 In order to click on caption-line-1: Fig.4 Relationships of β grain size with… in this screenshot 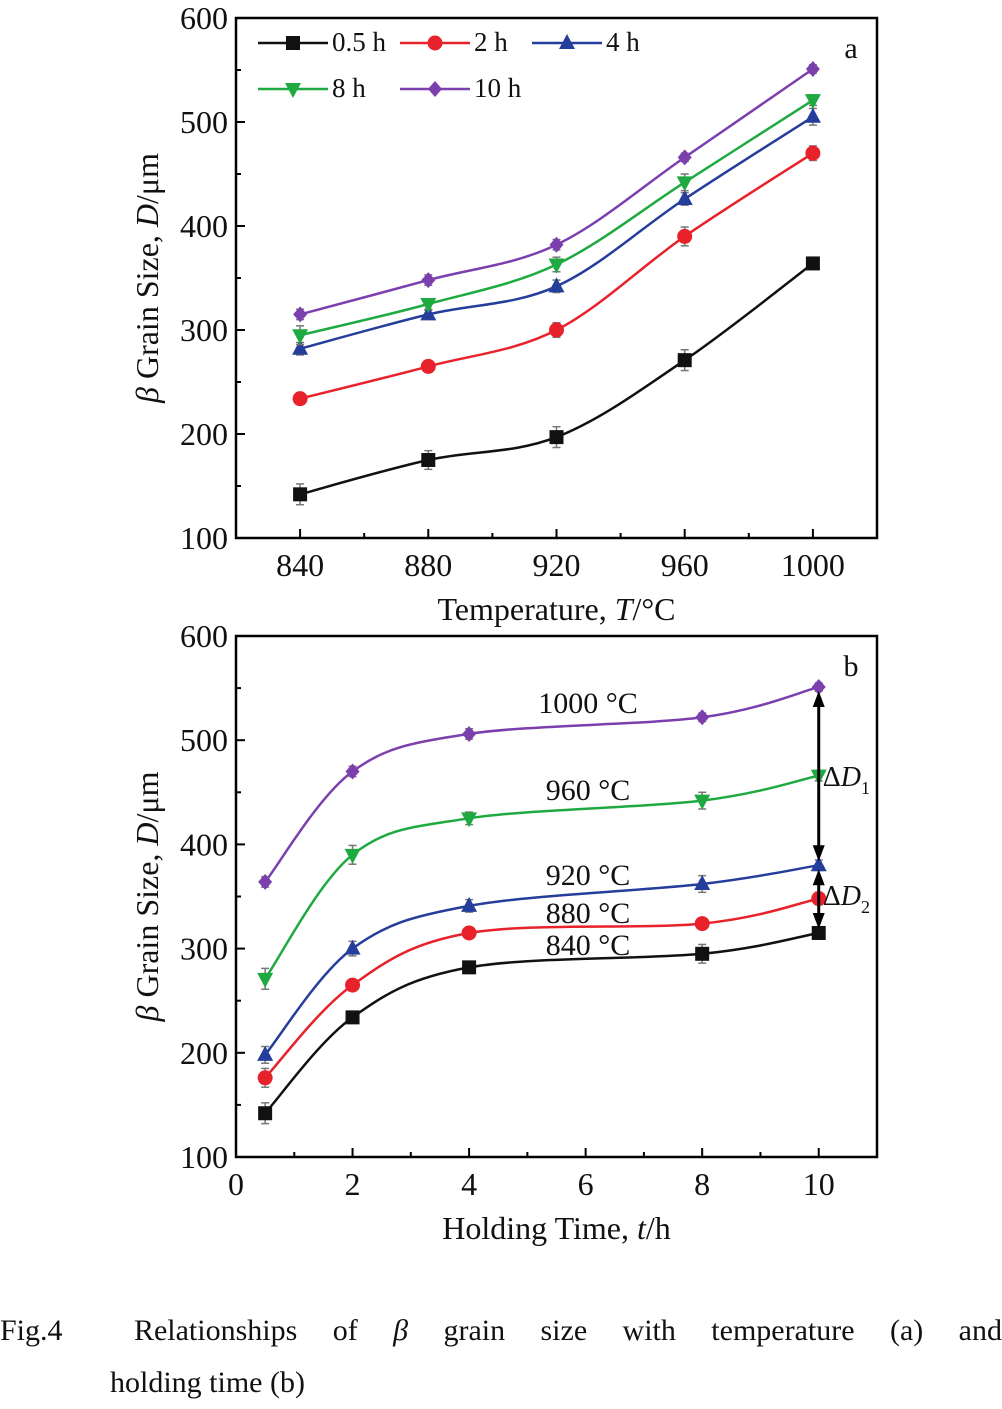, I will do `click(501, 1331)`.